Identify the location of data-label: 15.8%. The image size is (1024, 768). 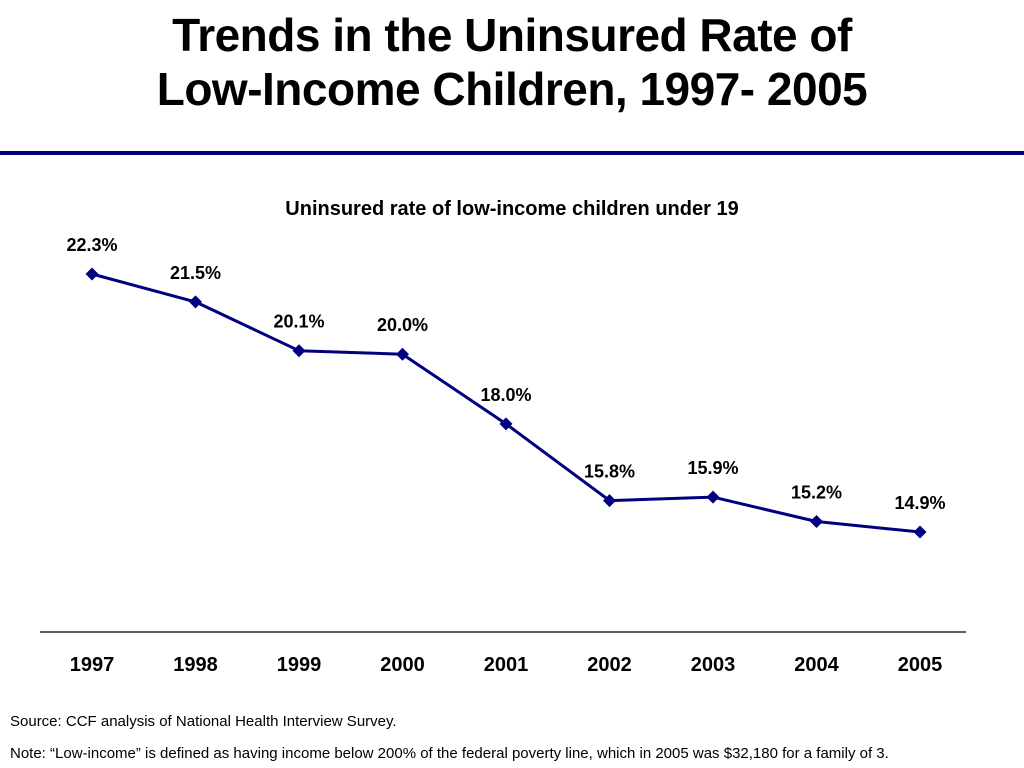
(609, 472).